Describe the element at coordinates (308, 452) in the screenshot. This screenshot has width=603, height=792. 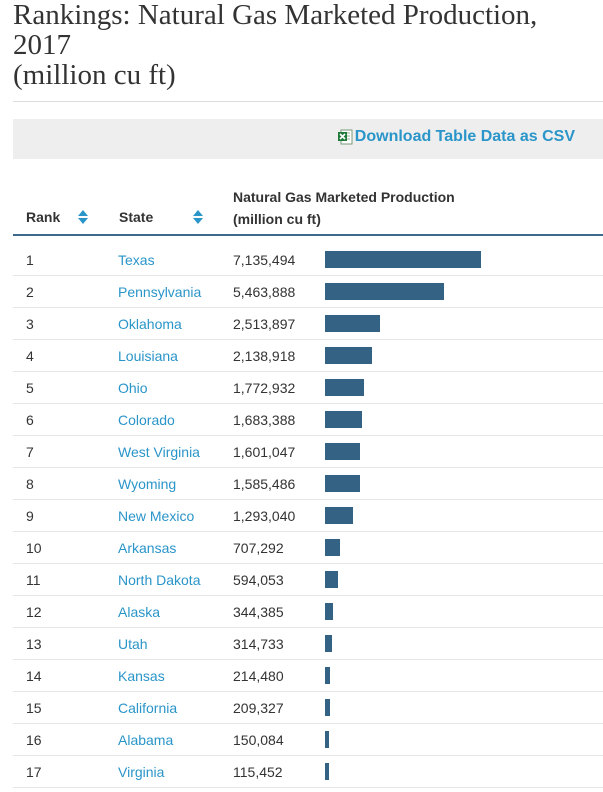
I see `table-row: 7 West Virginia 1,601,047` at that location.